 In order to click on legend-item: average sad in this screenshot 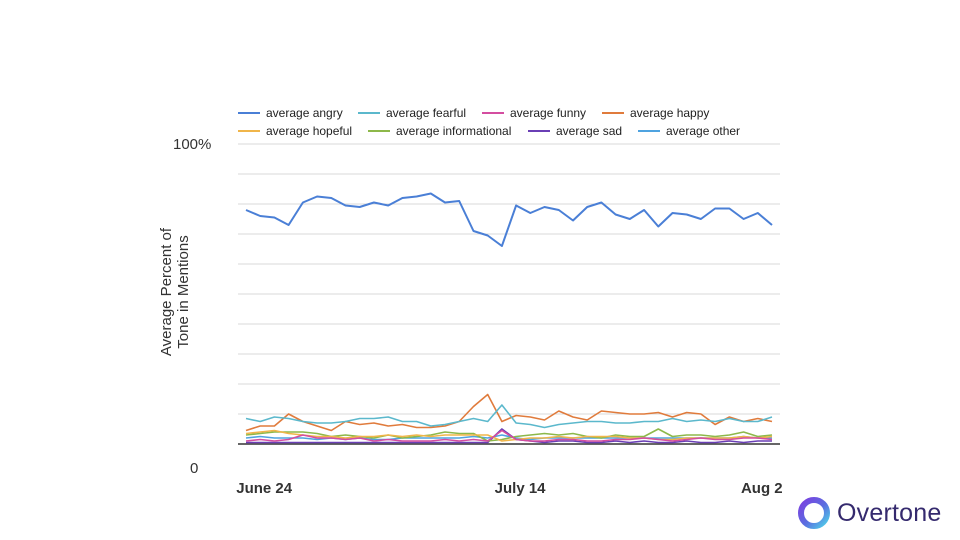, I will do `click(583, 131)`.